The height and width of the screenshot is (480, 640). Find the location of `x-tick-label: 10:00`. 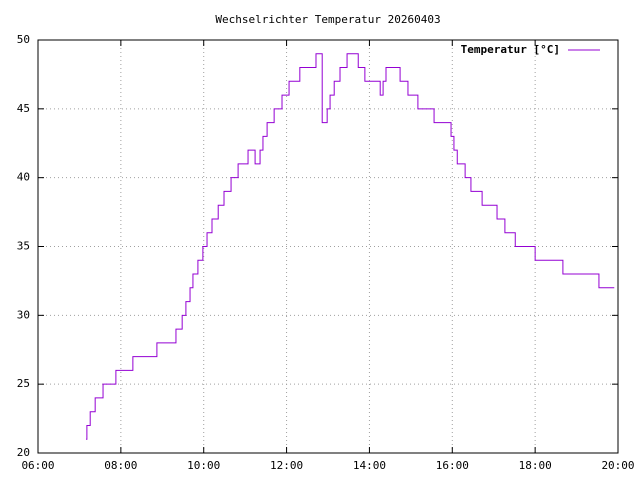

x-tick-label: 10:00 is located at coordinates (203, 465).